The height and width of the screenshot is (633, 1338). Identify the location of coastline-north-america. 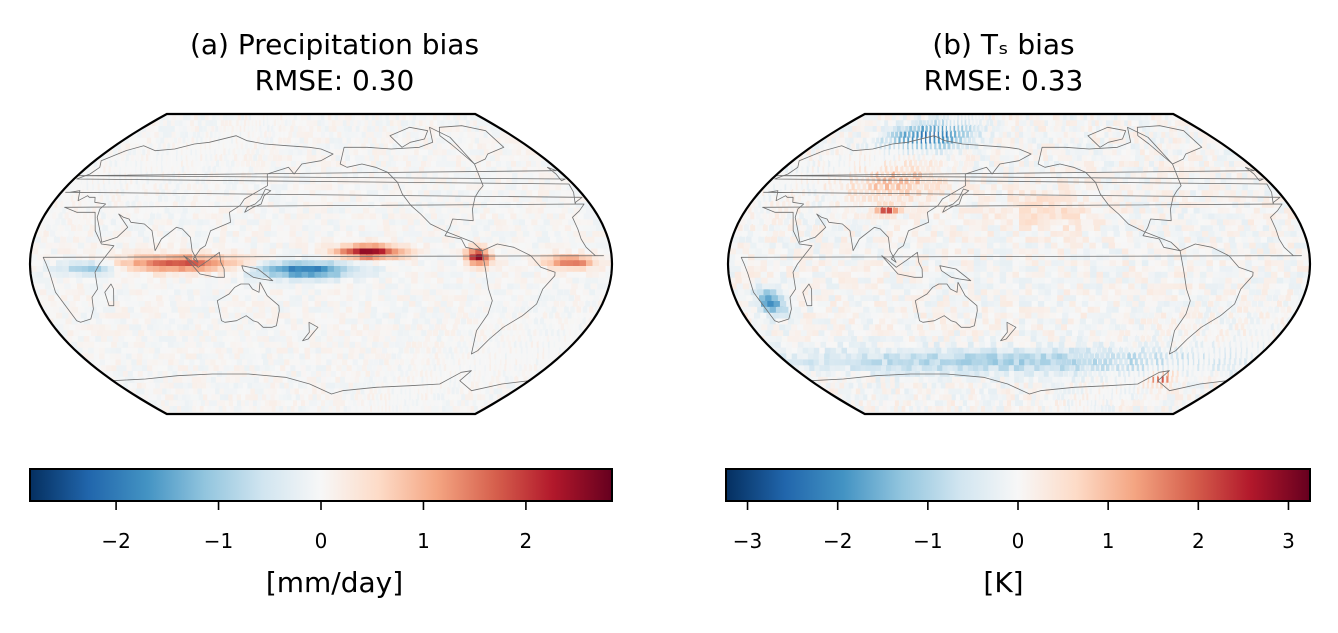
(411, 189).